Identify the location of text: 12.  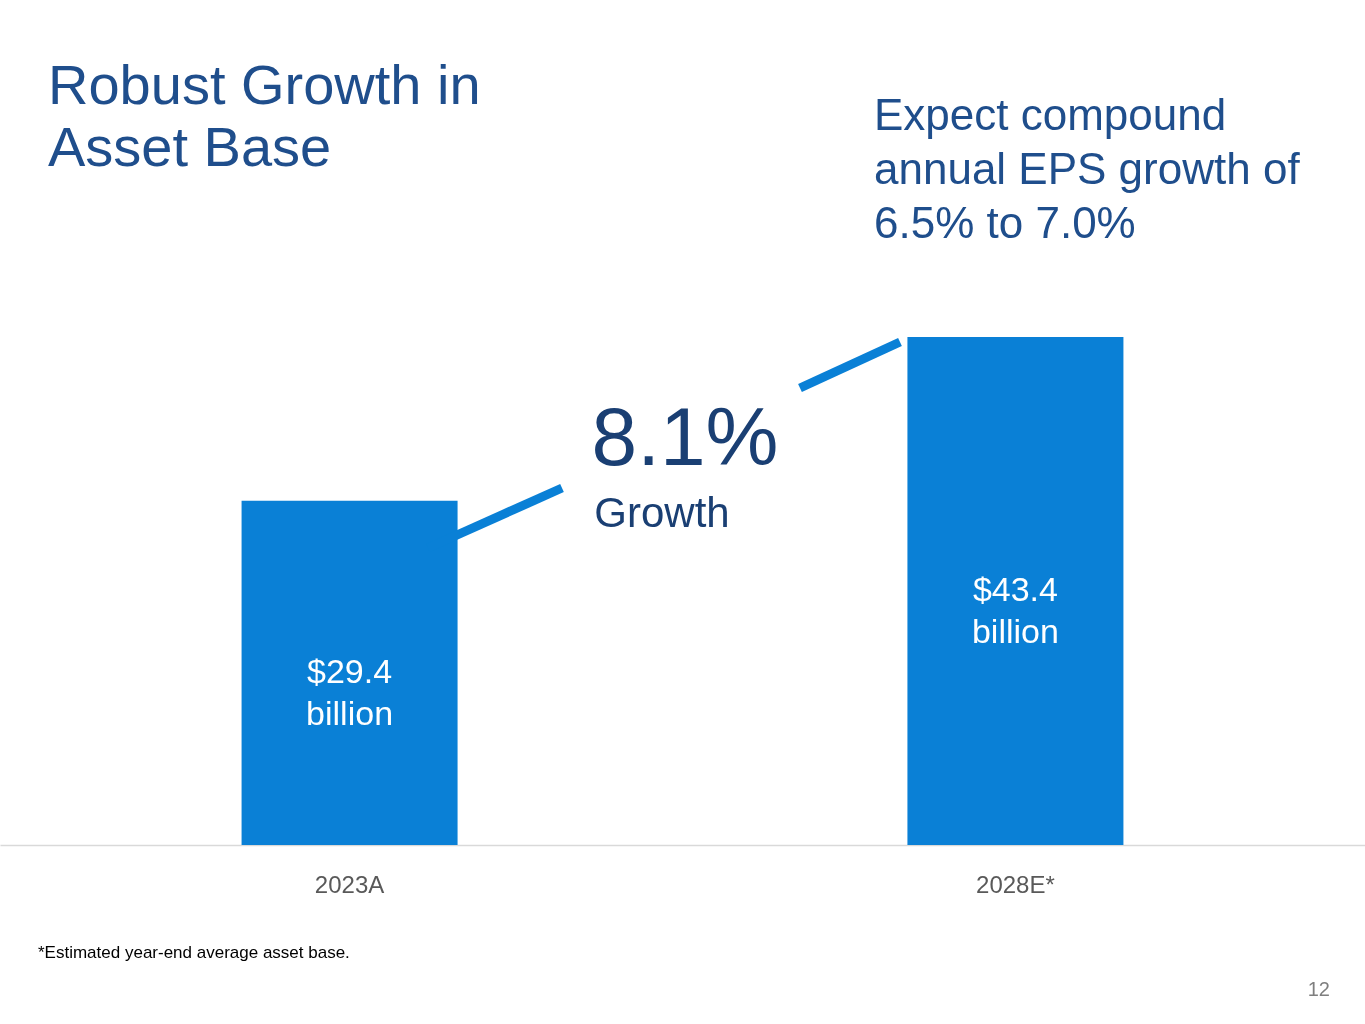
(1318, 989).